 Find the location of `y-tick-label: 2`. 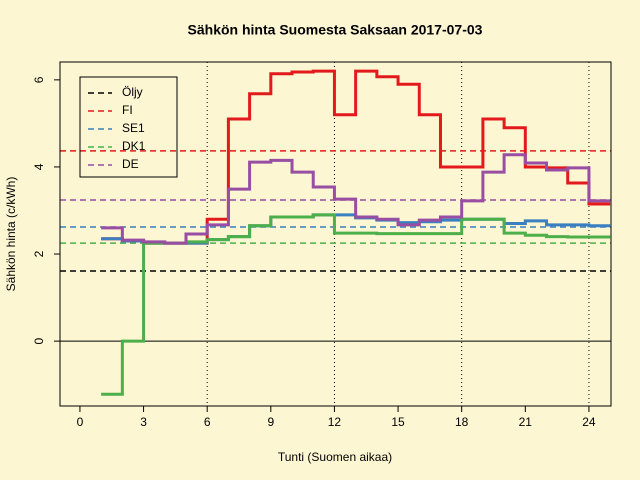

y-tick-label: 2 is located at coordinates (39, 253).